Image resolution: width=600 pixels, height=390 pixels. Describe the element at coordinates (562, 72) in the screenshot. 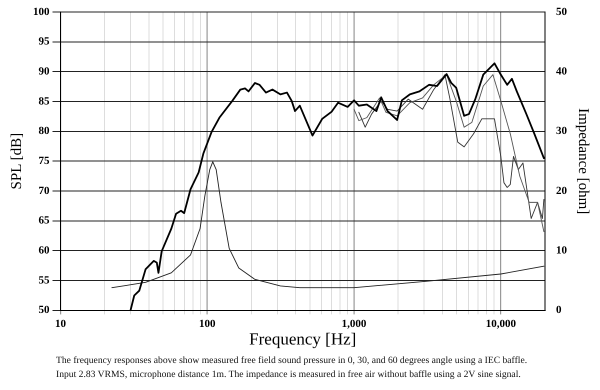

I see `y2-tick-label: 40` at that location.